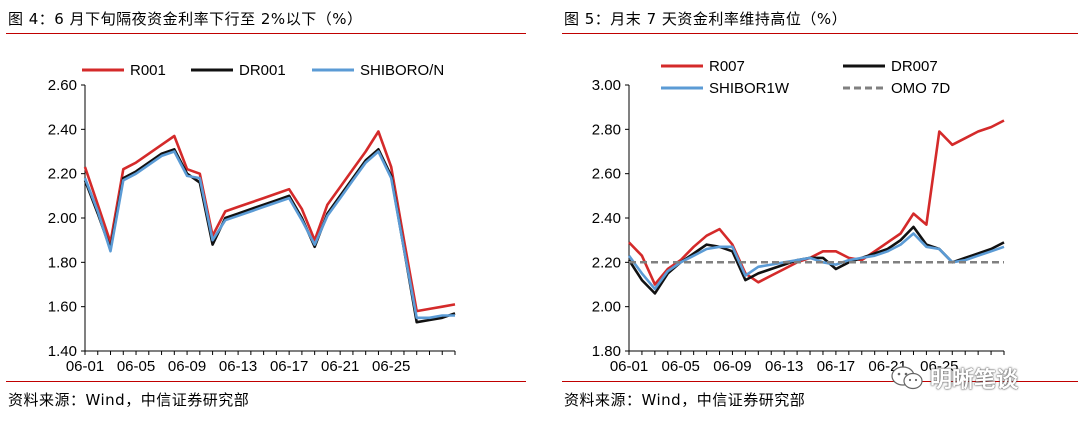  What do you see at coordinates (784, 366) in the screenshot?
I see `right-xtick-label: 06-13` at bounding box center [784, 366].